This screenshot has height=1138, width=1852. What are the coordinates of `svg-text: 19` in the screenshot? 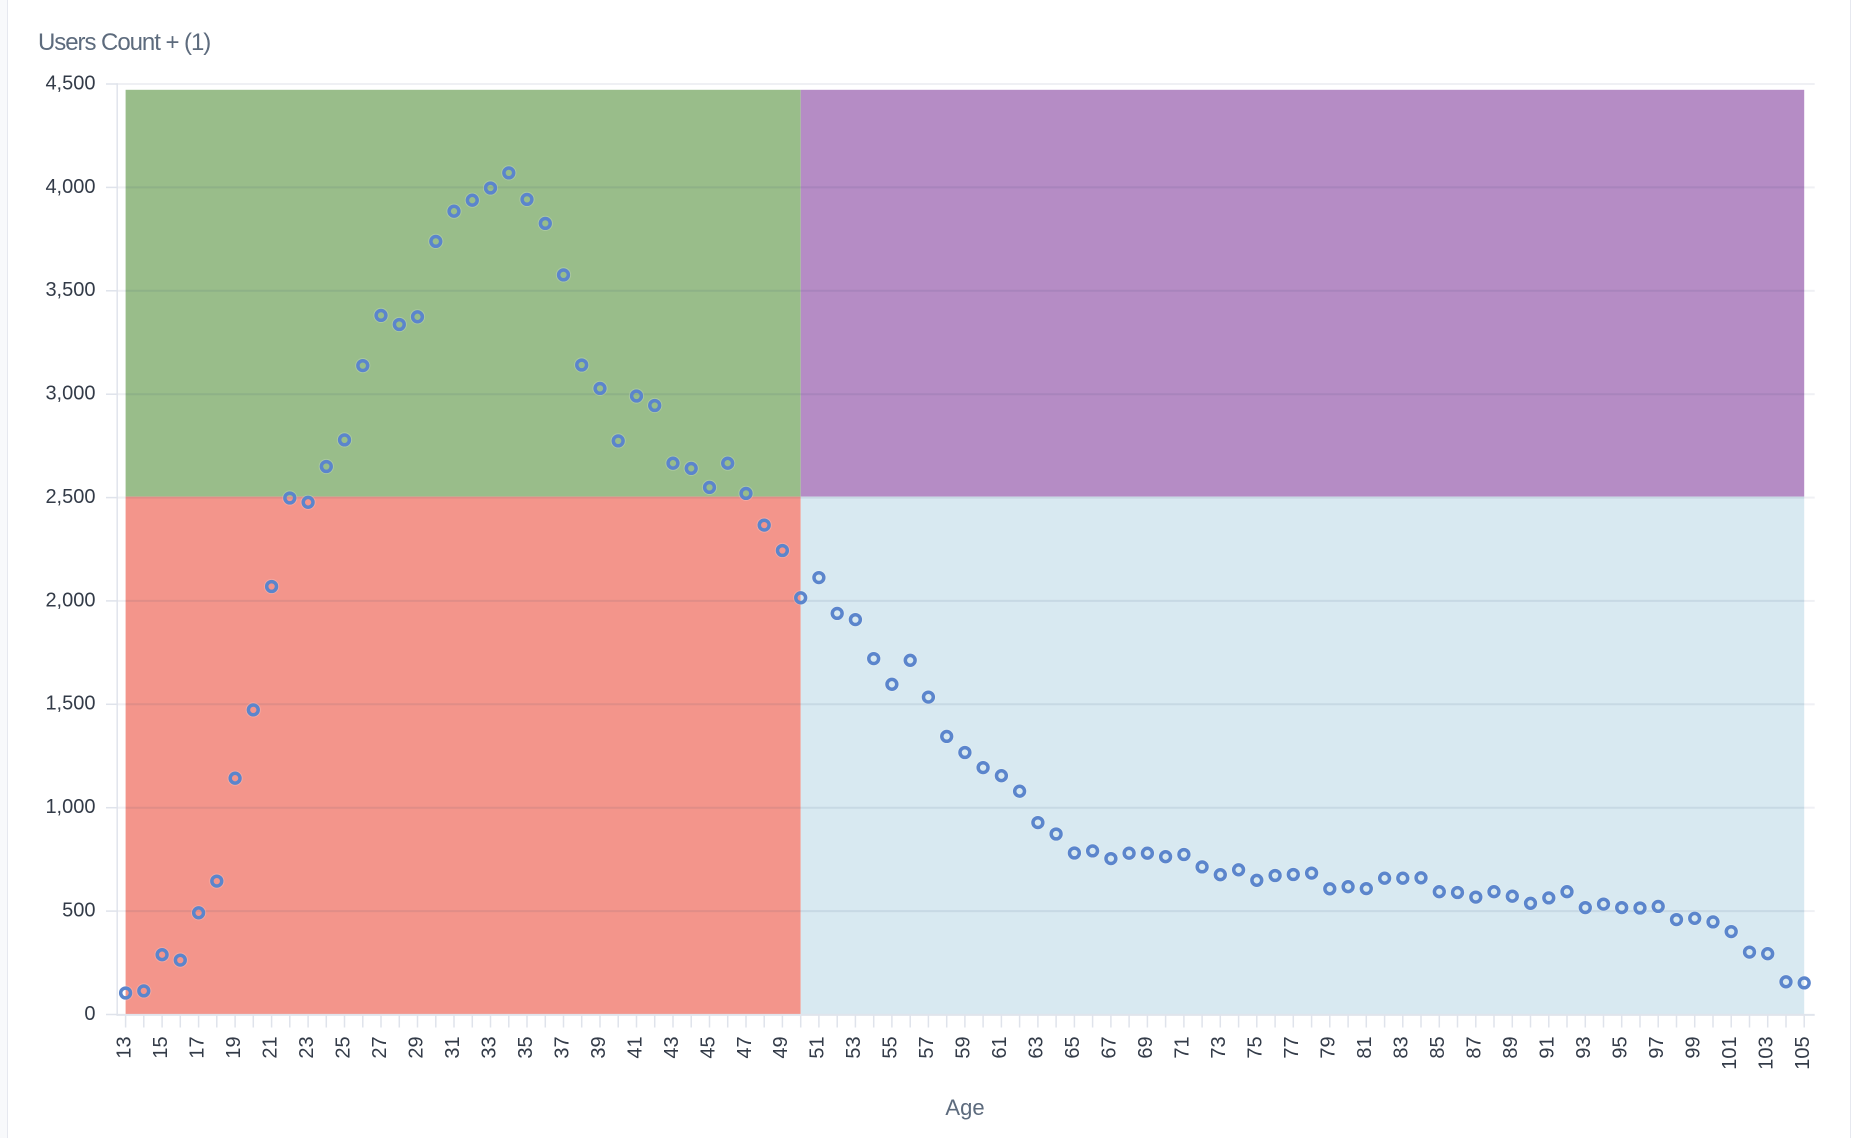 It's located at (234, 1047).